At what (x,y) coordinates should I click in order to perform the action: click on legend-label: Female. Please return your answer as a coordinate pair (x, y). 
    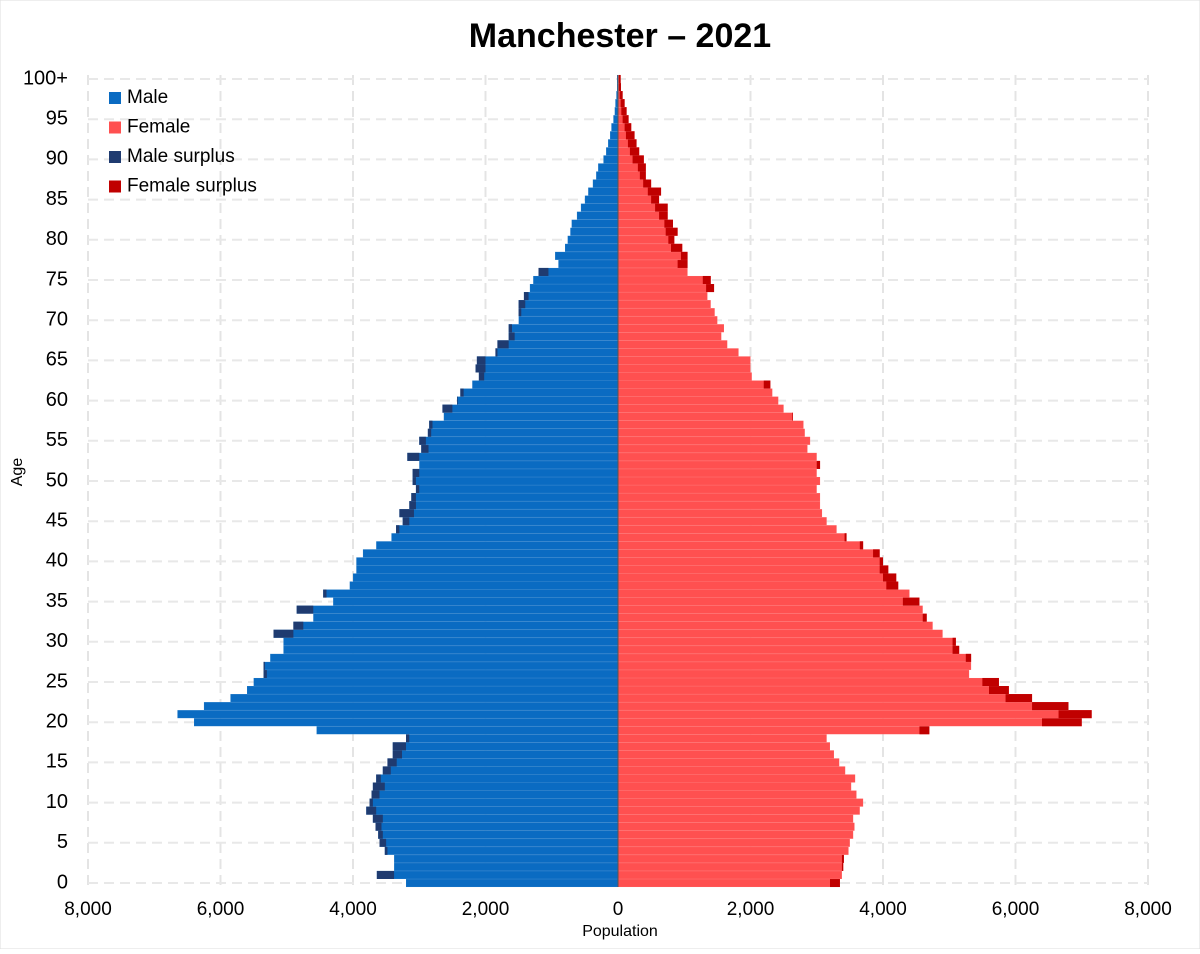
    Looking at the image, I should click on (158, 127).